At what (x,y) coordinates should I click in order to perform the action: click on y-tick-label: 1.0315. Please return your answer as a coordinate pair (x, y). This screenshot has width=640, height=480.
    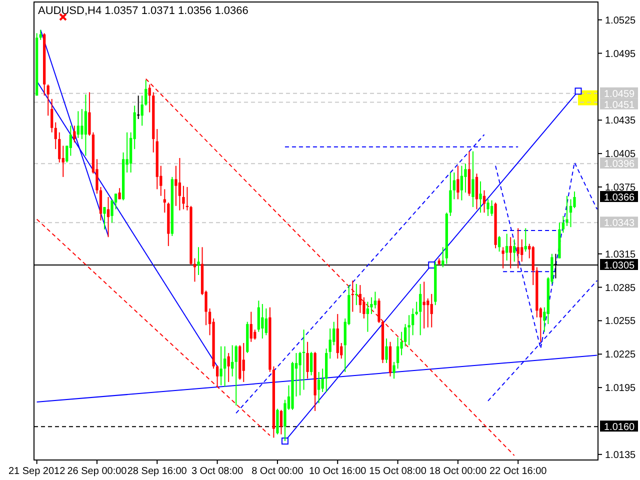
    Looking at the image, I should click on (620, 254).